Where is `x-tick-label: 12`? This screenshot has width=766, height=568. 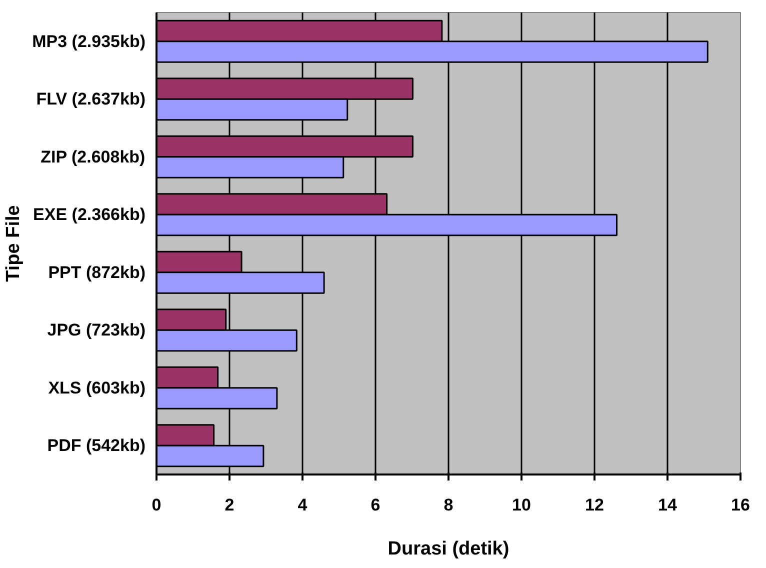
x-tick-label: 12 is located at coordinates (594, 505).